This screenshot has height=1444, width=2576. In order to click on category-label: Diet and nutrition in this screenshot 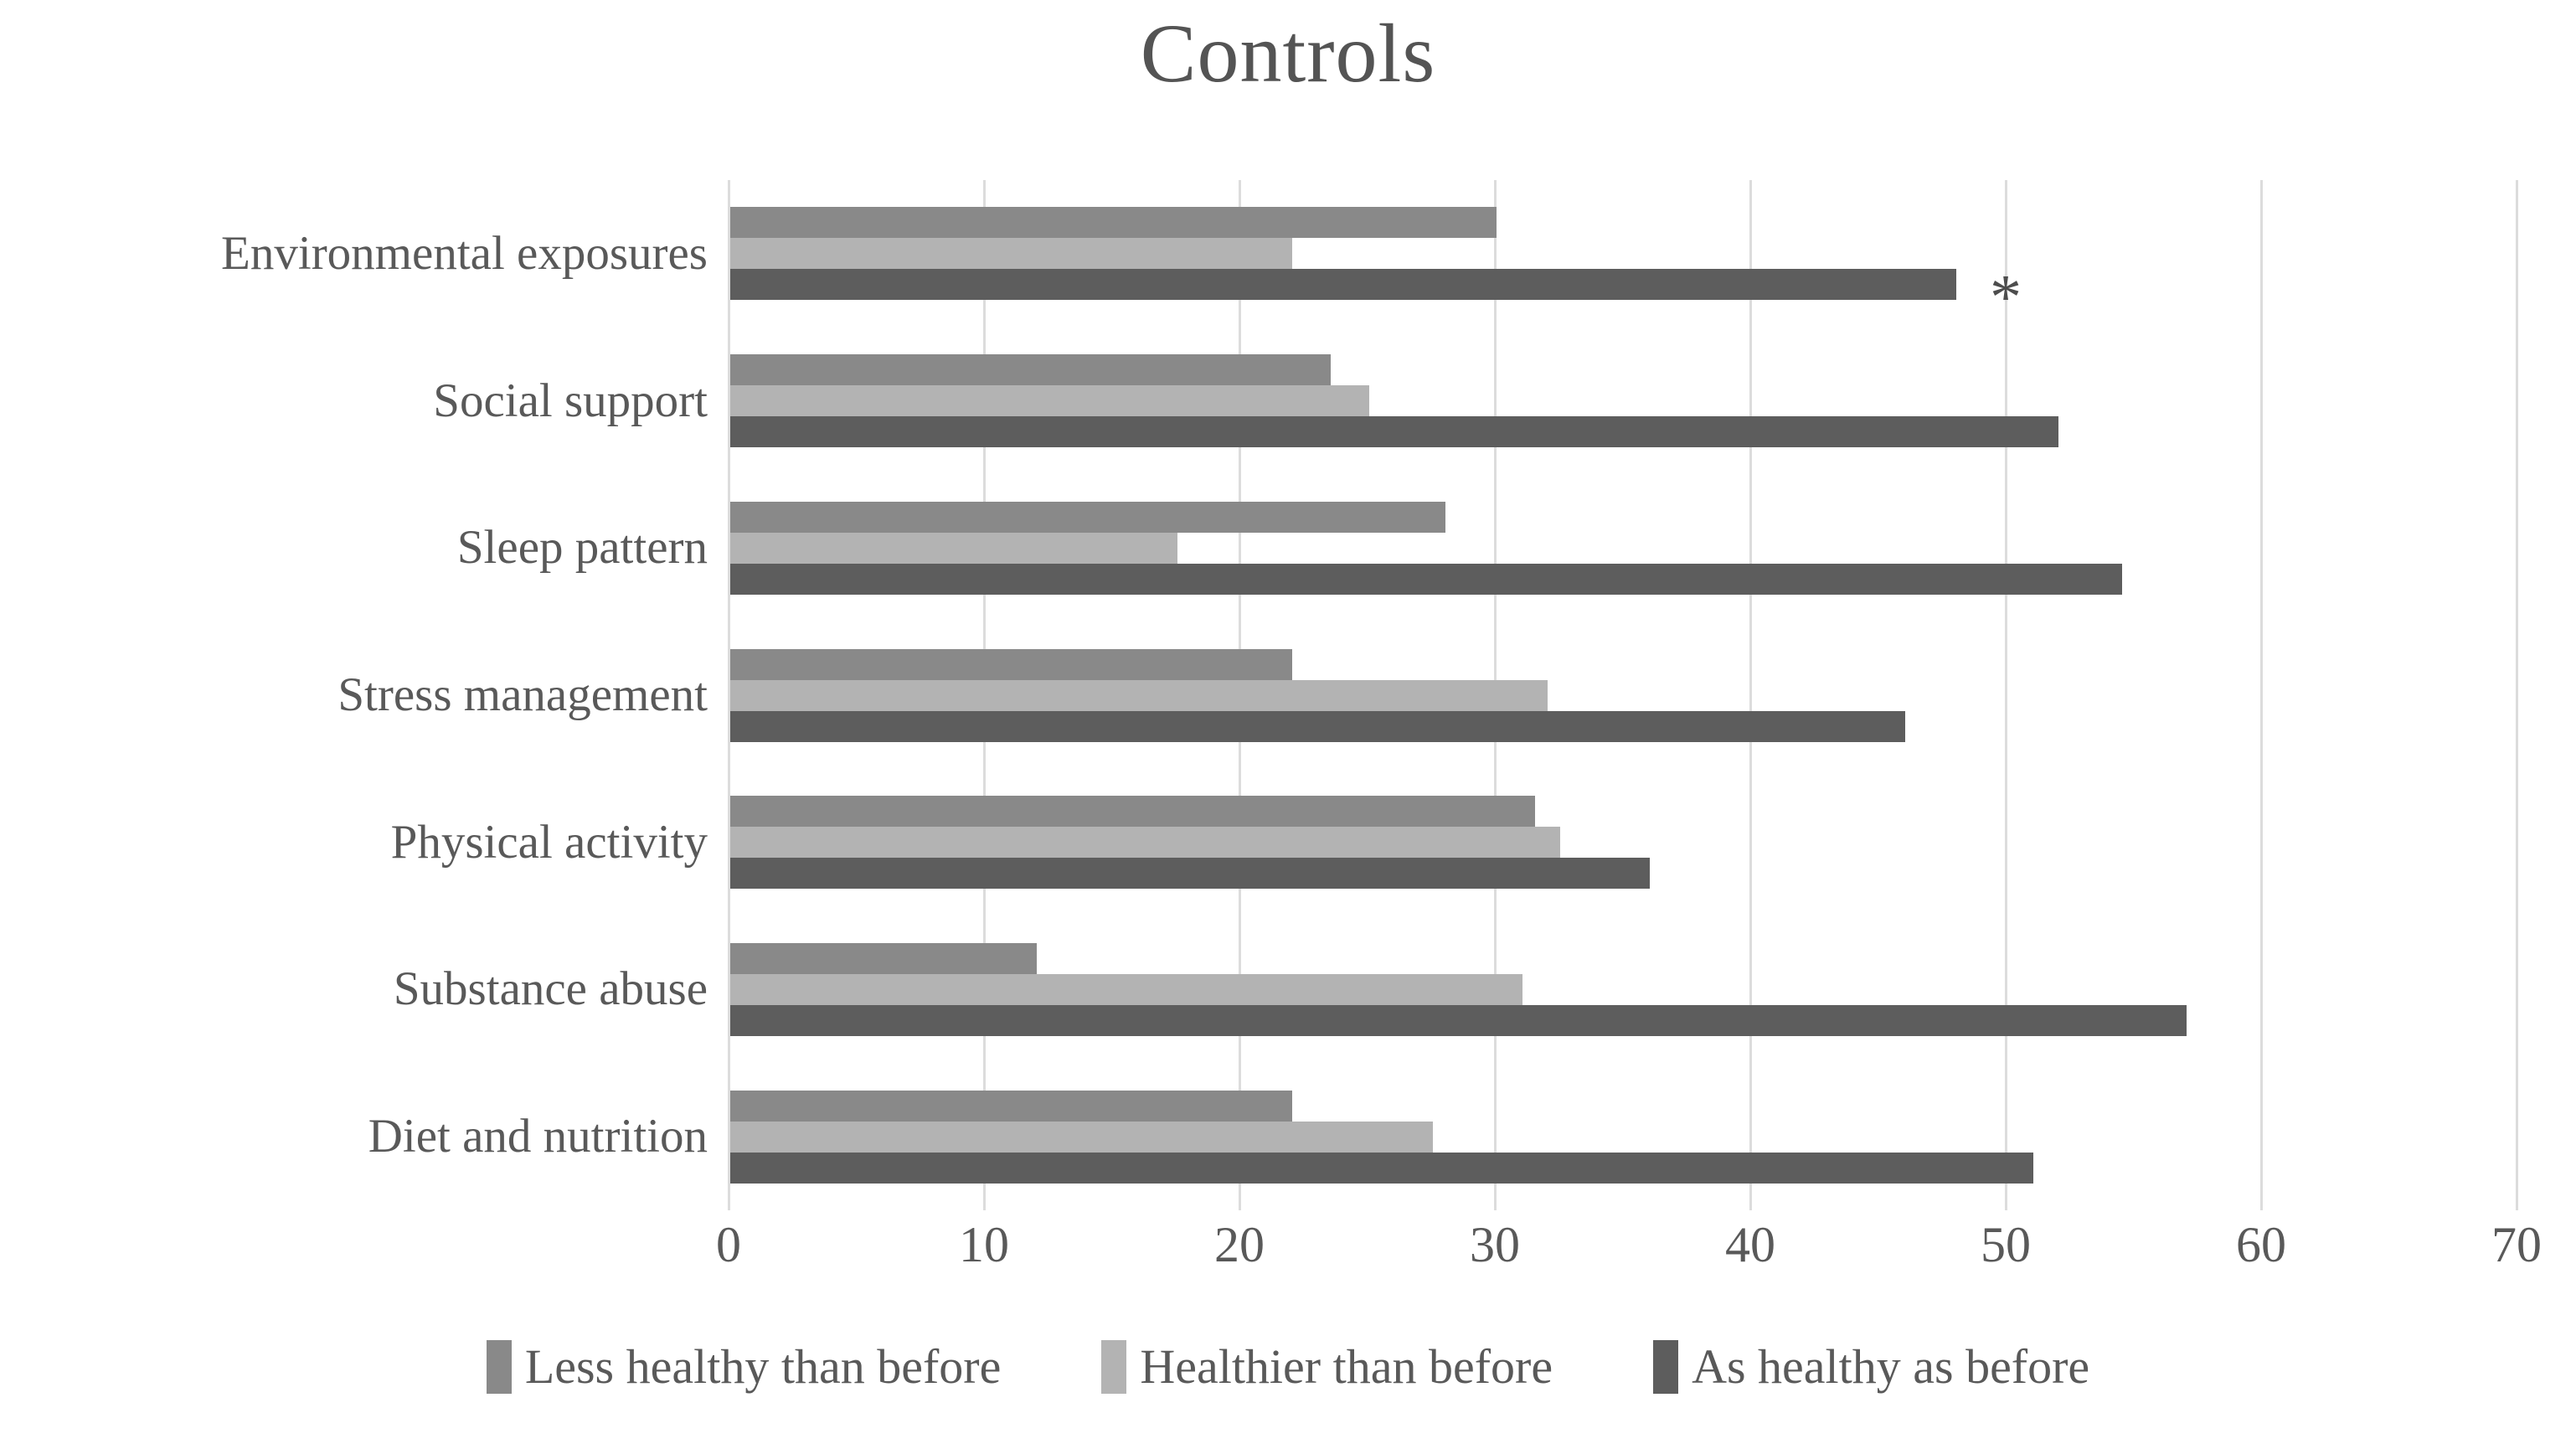, I will do `click(538, 1136)`.